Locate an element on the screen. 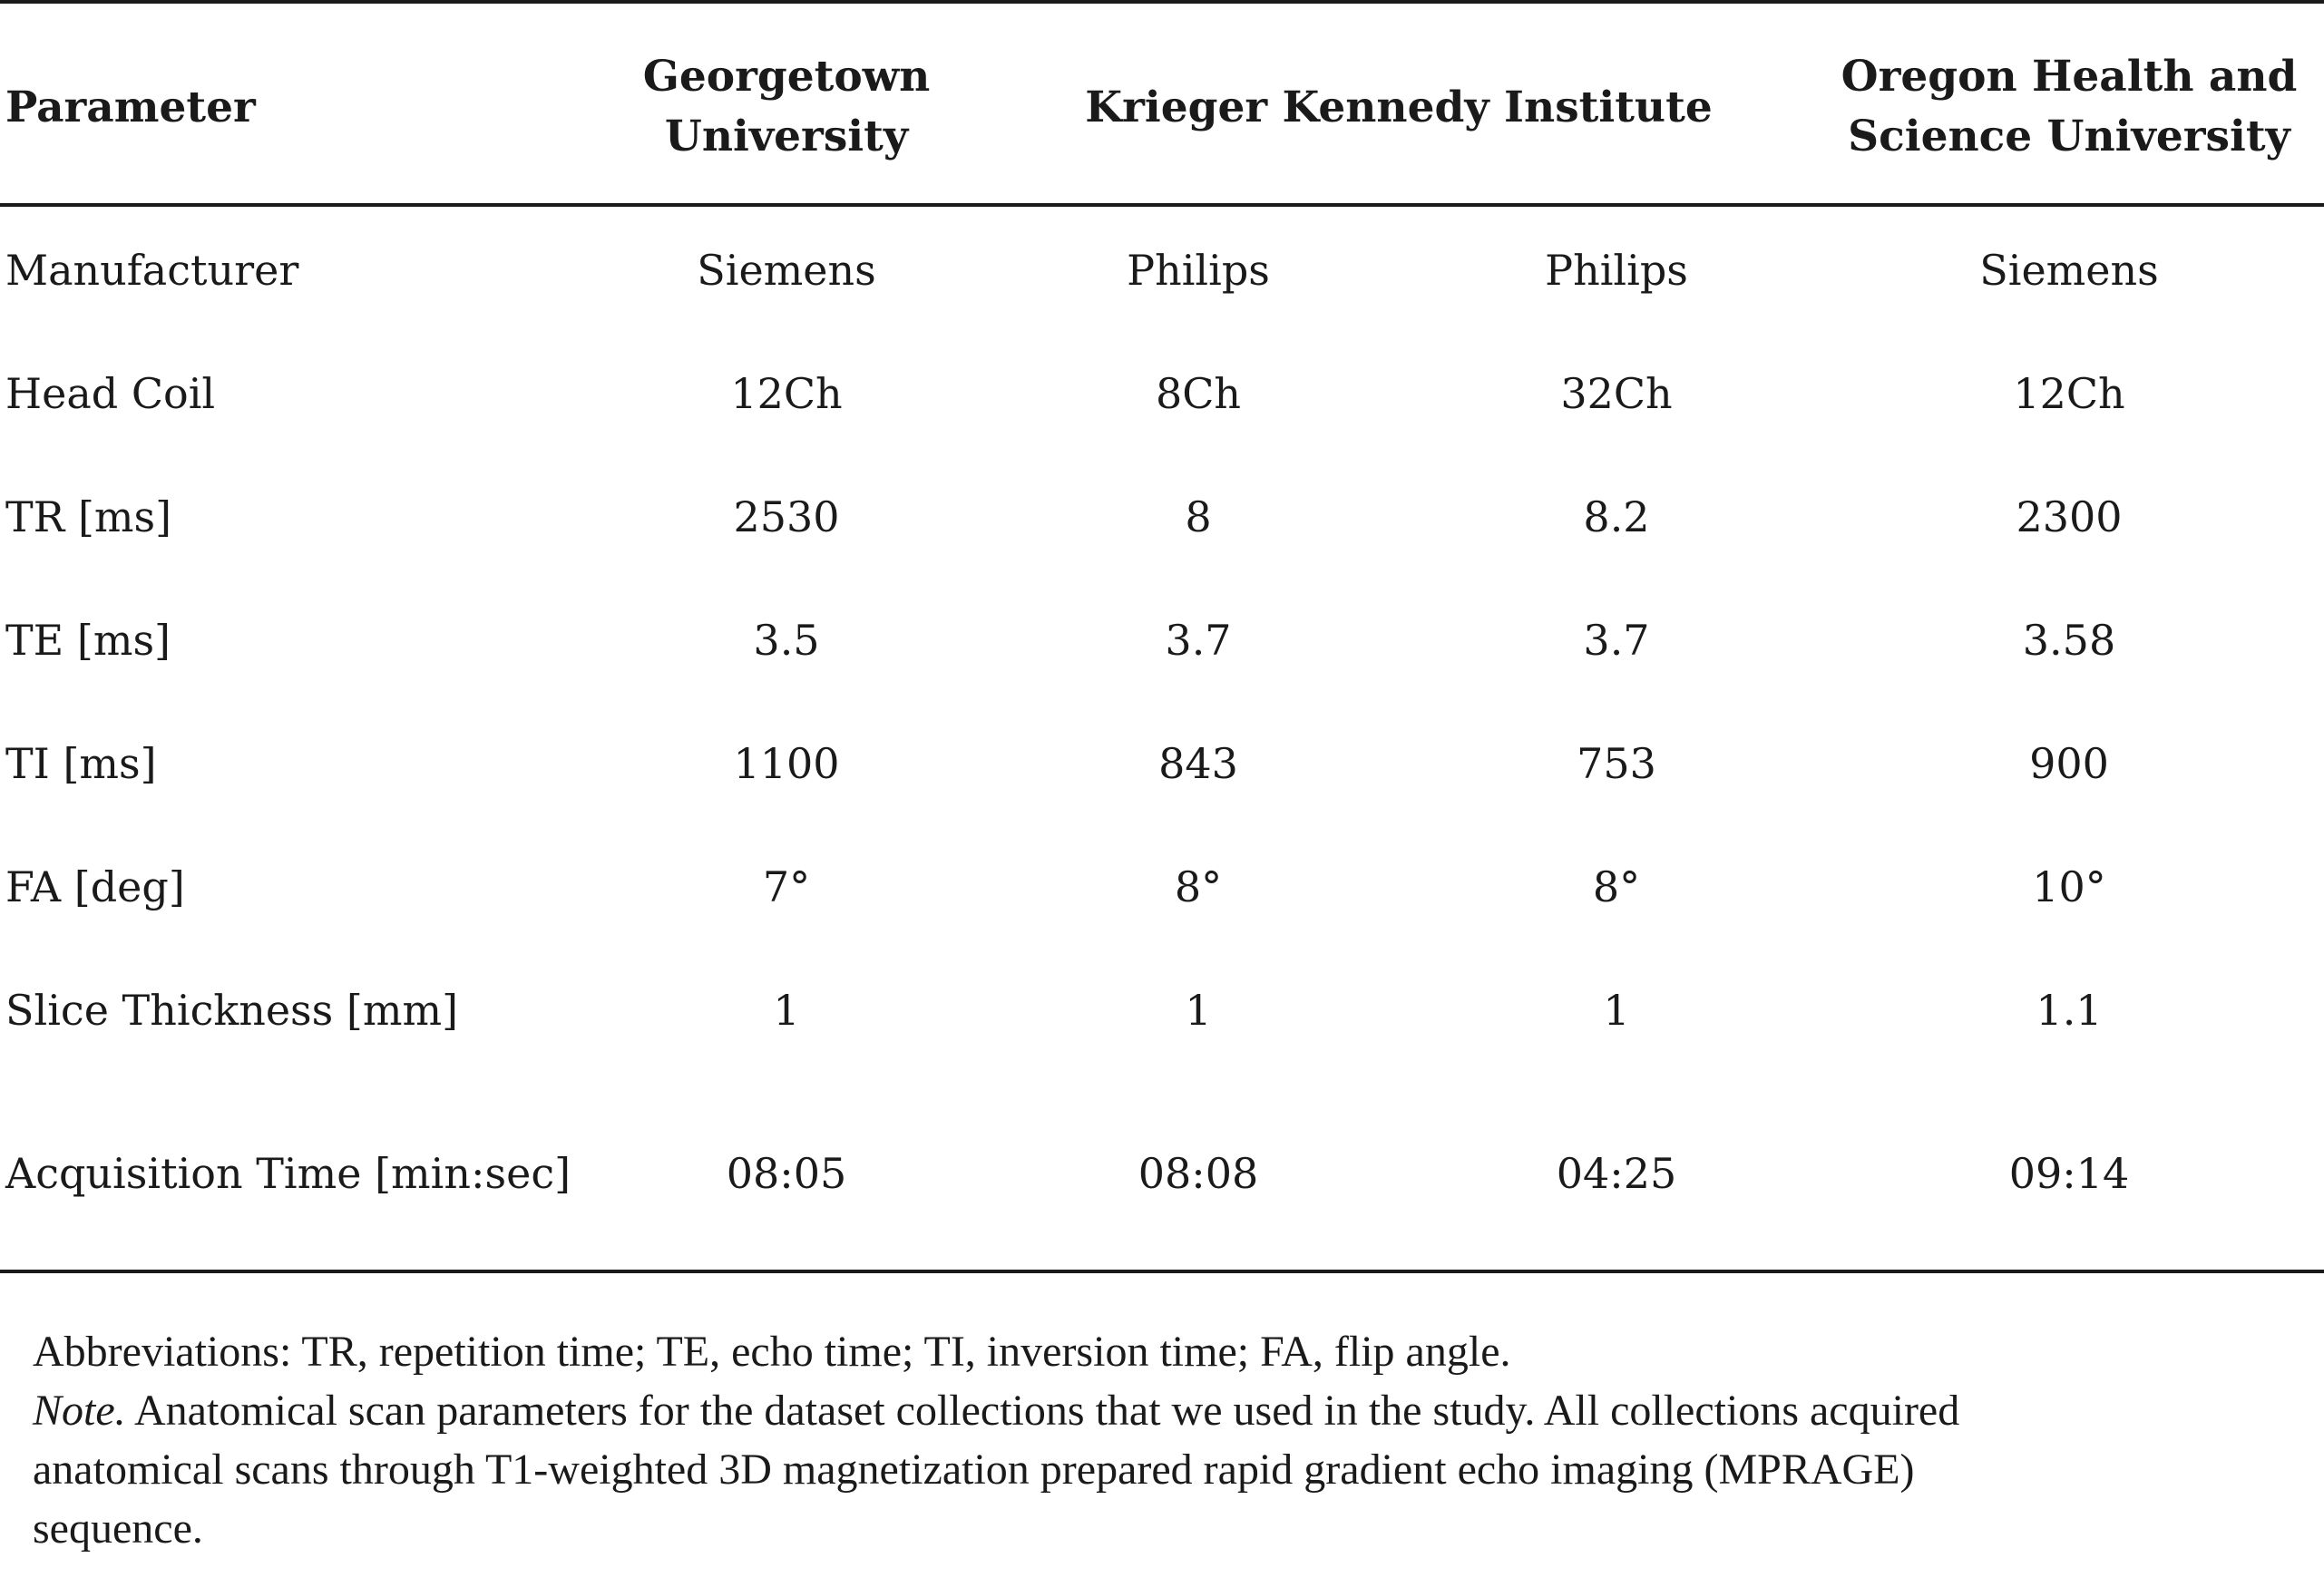 This screenshot has width=2324, height=1587. header-krieger: Krieger Kennedy Institute is located at coordinates (1399, 107).